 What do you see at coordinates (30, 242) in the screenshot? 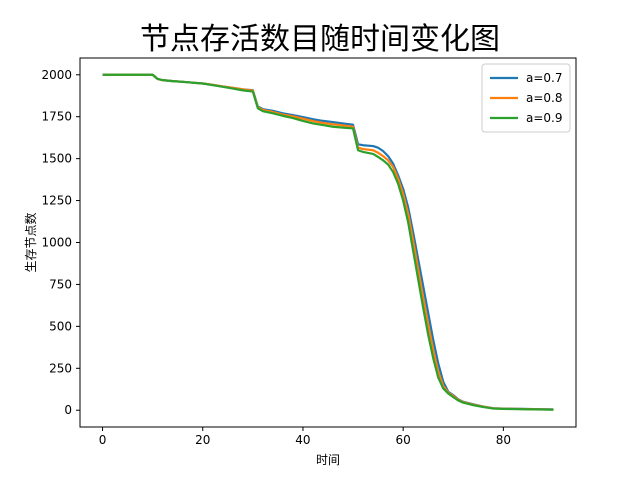
I see `y-axis-label: 生存节点数` at bounding box center [30, 242].